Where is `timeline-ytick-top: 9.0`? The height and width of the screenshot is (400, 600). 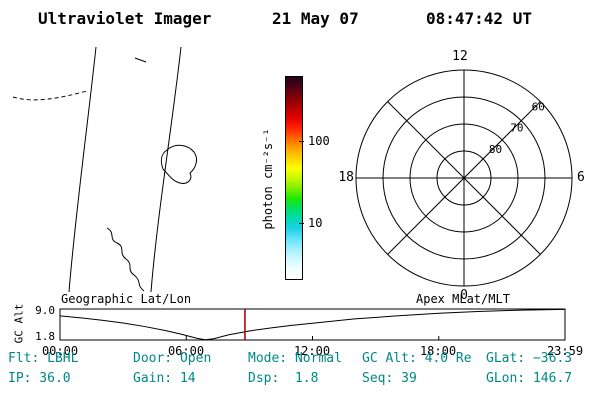 timeline-ytick-top: 9.0 is located at coordinates (45, 310).